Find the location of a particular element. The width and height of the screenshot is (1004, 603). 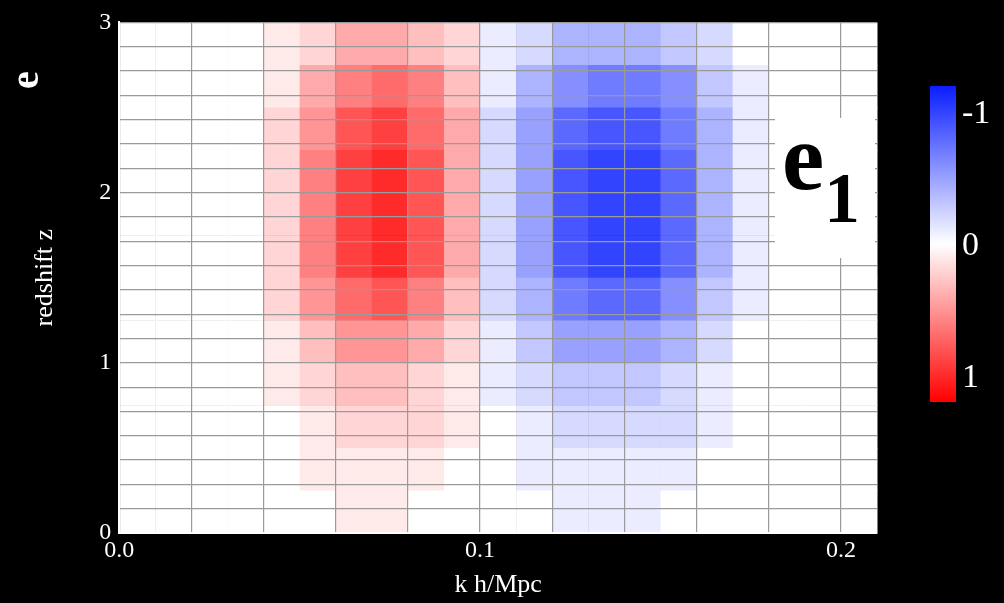

text: e is located at coordinates (25, 80).